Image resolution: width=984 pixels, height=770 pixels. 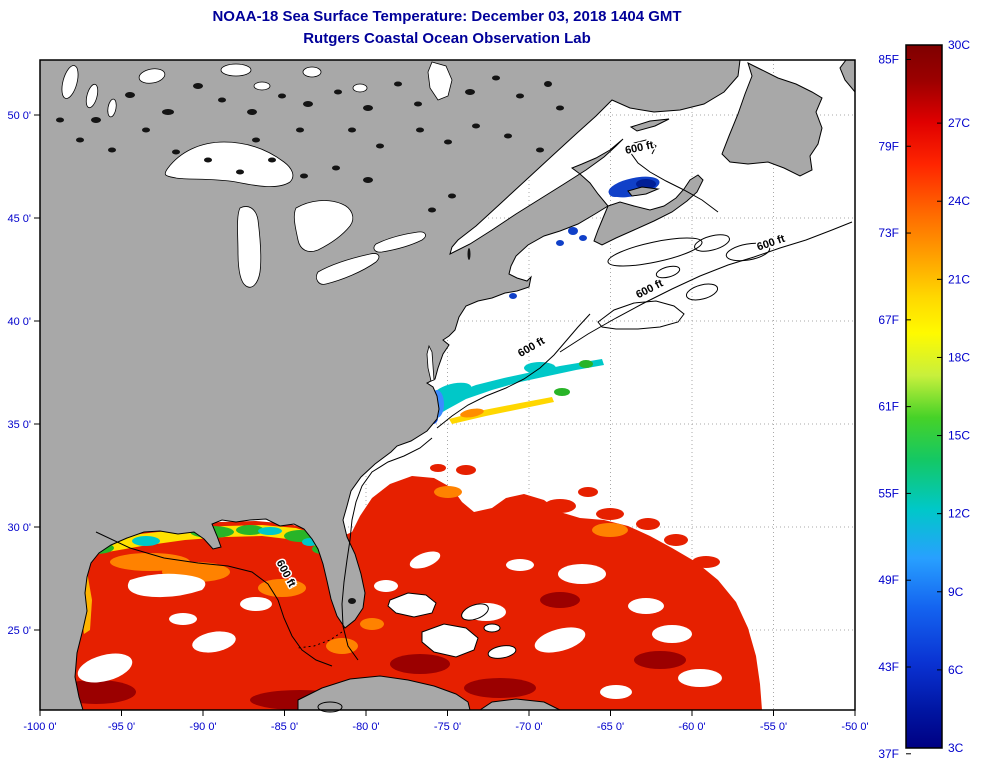 What do you see at coordinates (581, 237) in the screenshot?
I see `sst-cold-specks` at bounding box center [581, 237].